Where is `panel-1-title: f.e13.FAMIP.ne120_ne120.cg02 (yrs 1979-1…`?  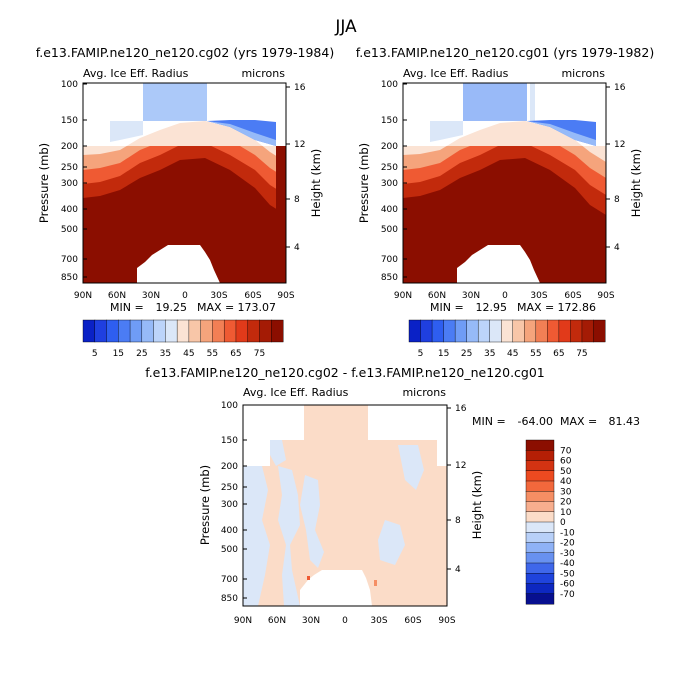
panel-1-title: f.e13.FAMIP.ne120_ne120.cg02 (yrs 1979-1… is located at coordinates (185, 52).